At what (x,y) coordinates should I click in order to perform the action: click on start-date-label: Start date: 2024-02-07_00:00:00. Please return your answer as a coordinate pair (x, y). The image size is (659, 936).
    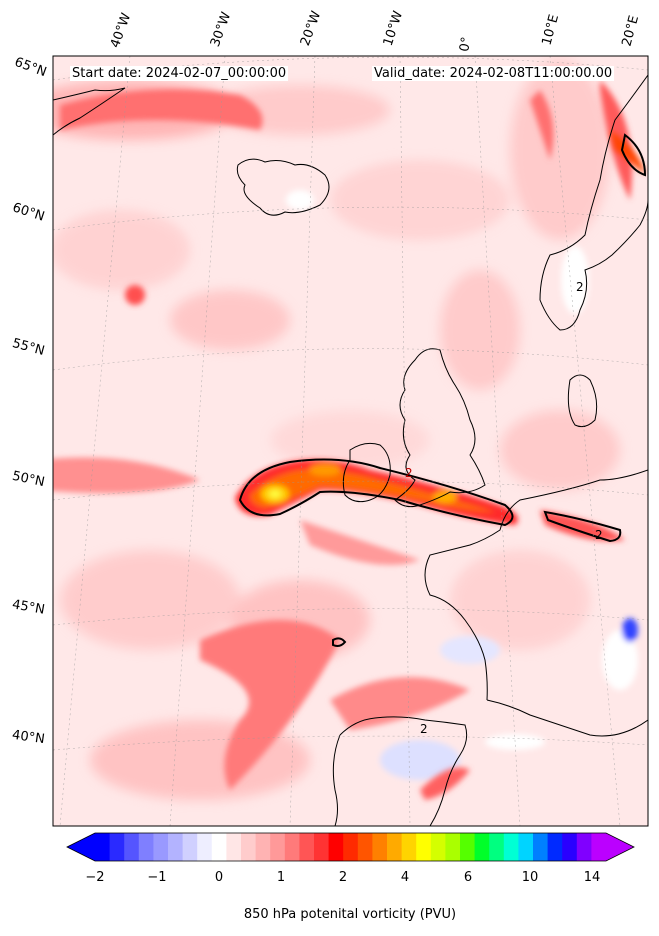
    Looking at the image, I should click on (179, 73).